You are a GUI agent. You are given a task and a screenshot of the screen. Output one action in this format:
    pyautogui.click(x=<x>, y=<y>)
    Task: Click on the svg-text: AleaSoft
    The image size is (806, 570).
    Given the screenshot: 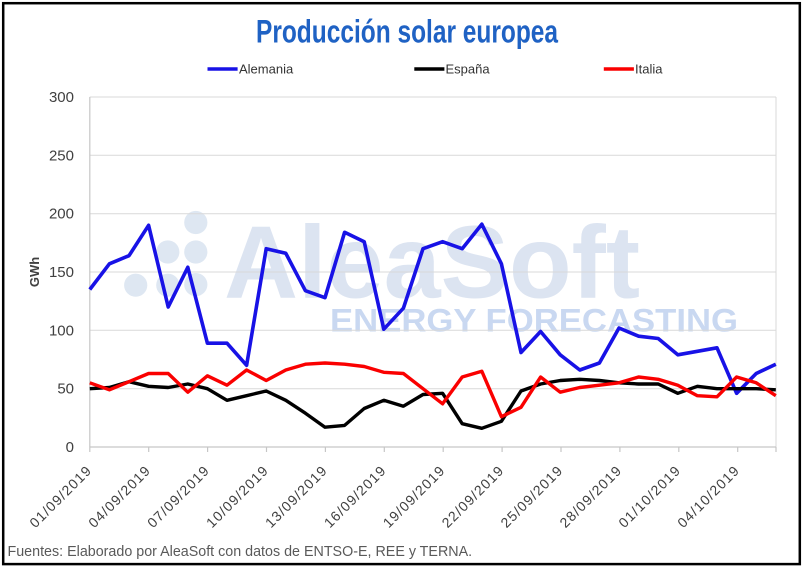 What is the action you would take?
    pyautogui.click(x=432, y=261)
    